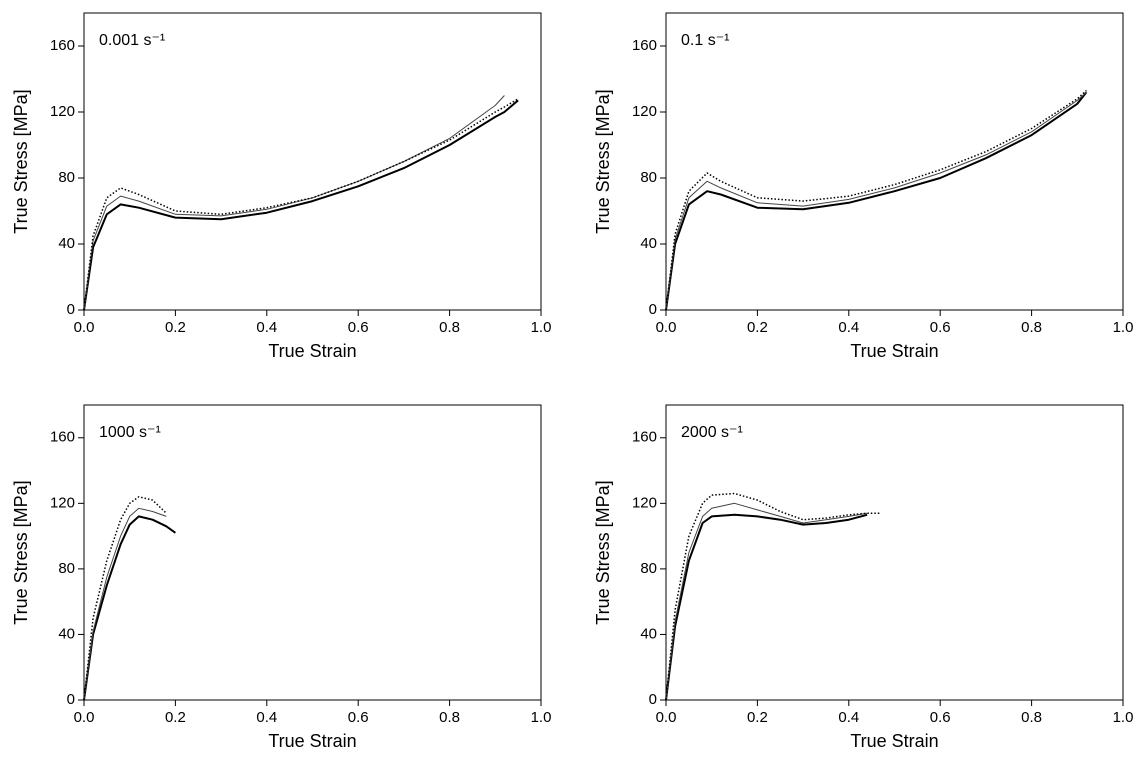 The height and width of the screenshot is (758, 1137). I want to click on annotation: 2000 s⁻¹, so click(712, 432).